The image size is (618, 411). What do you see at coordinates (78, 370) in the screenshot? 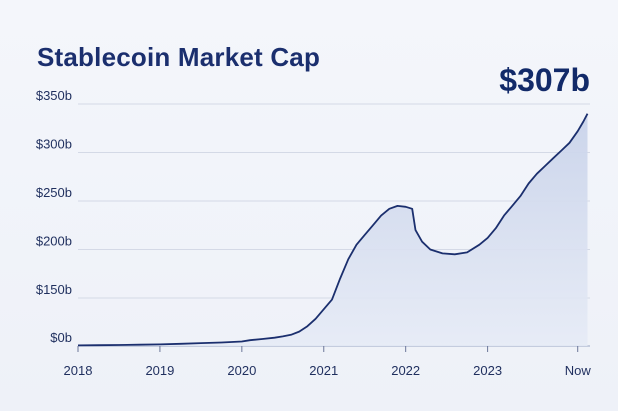
I see `x-tick-label: 2018` at bounding box center [78, 370].